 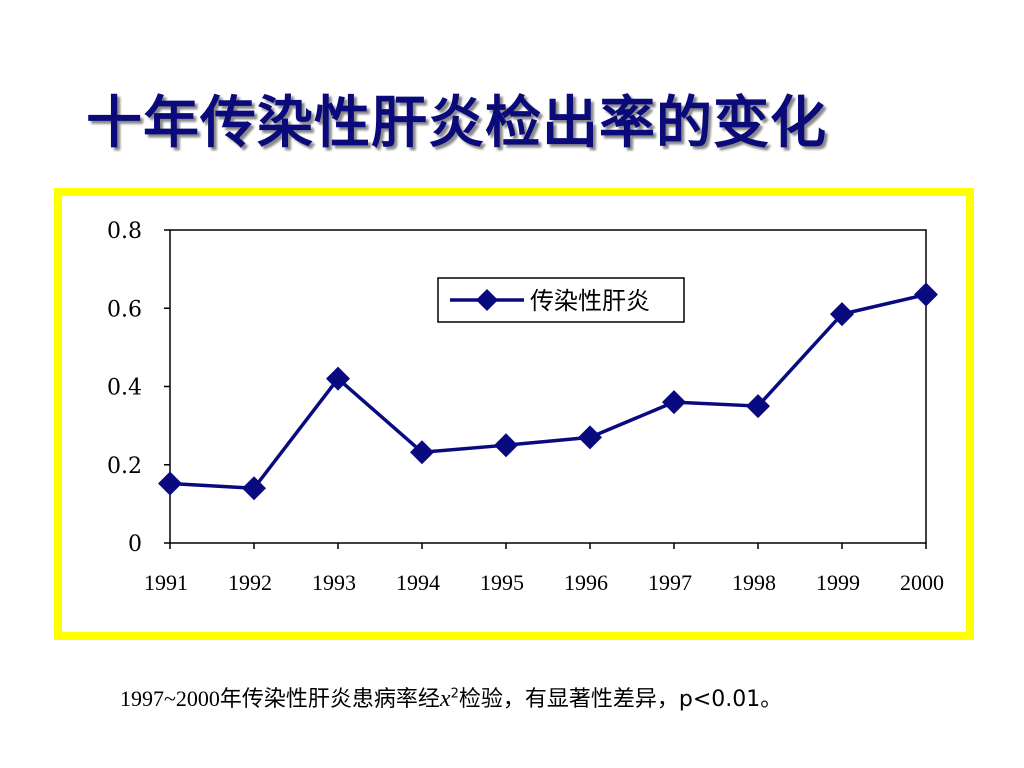 What do you see at coordinates (135, 544) in the screenshot?
I see `y-tick-label: 0` at bounding box center [135, 544].